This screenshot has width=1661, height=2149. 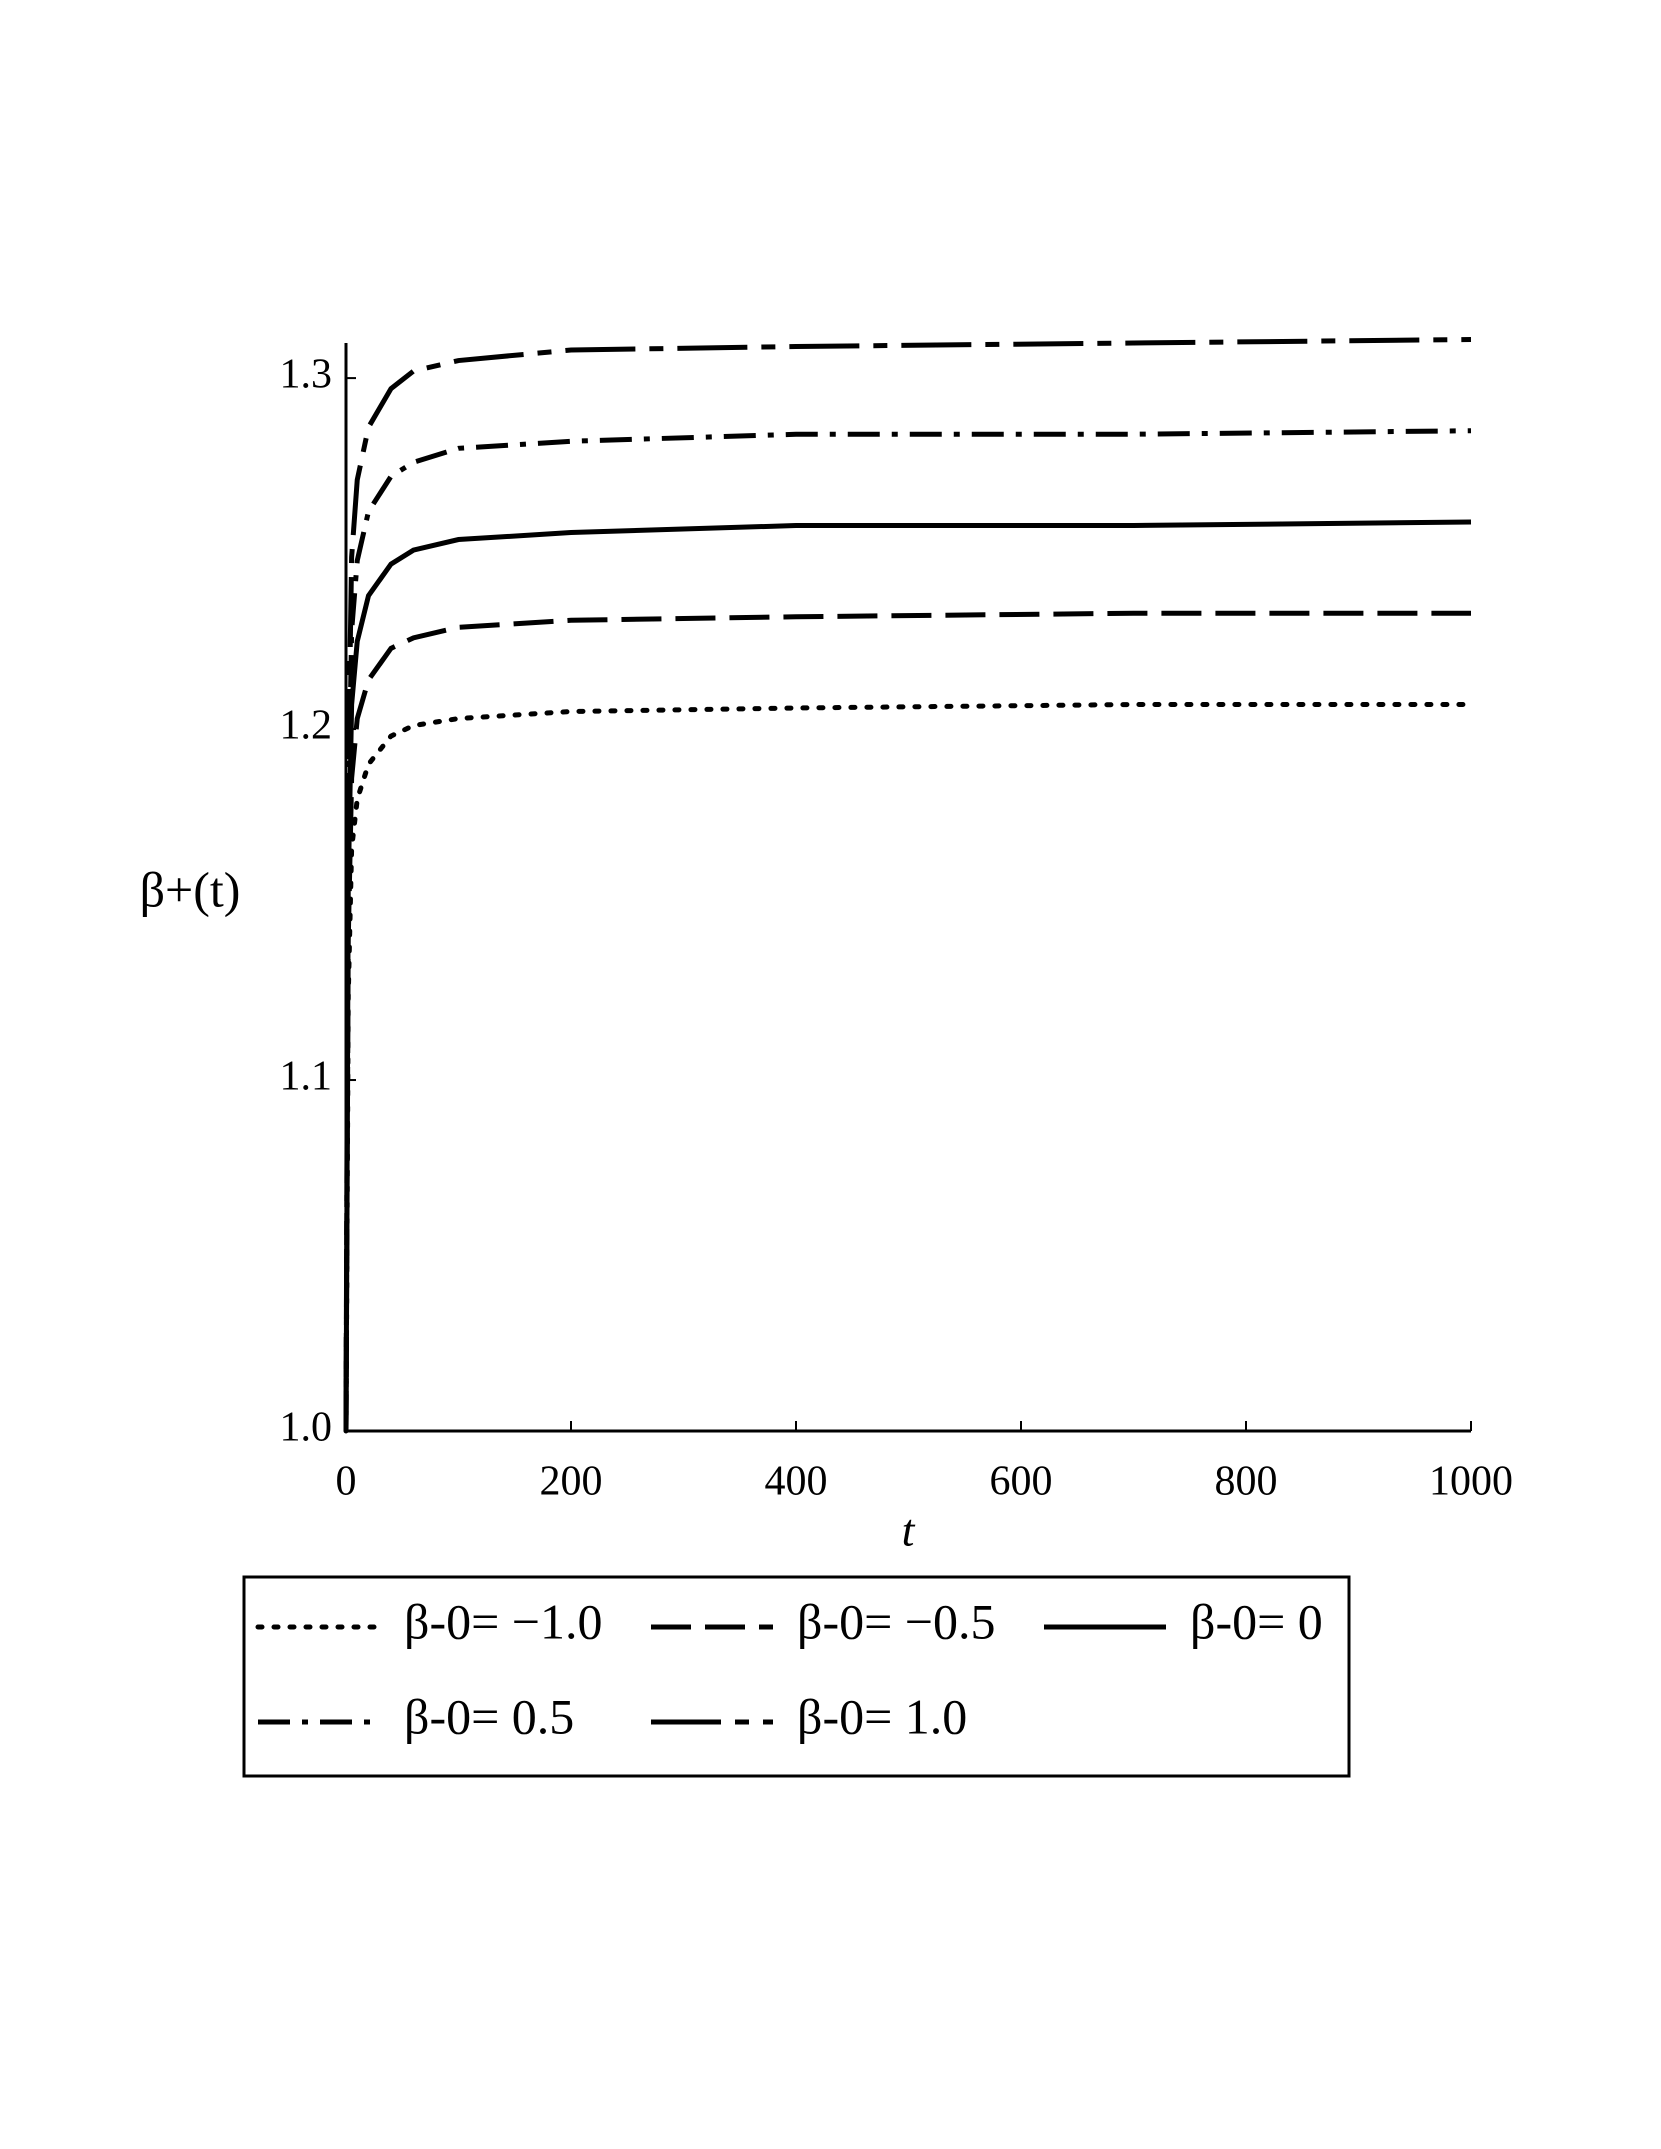 I want to click on legend-box, so click(x=796, y=1676).